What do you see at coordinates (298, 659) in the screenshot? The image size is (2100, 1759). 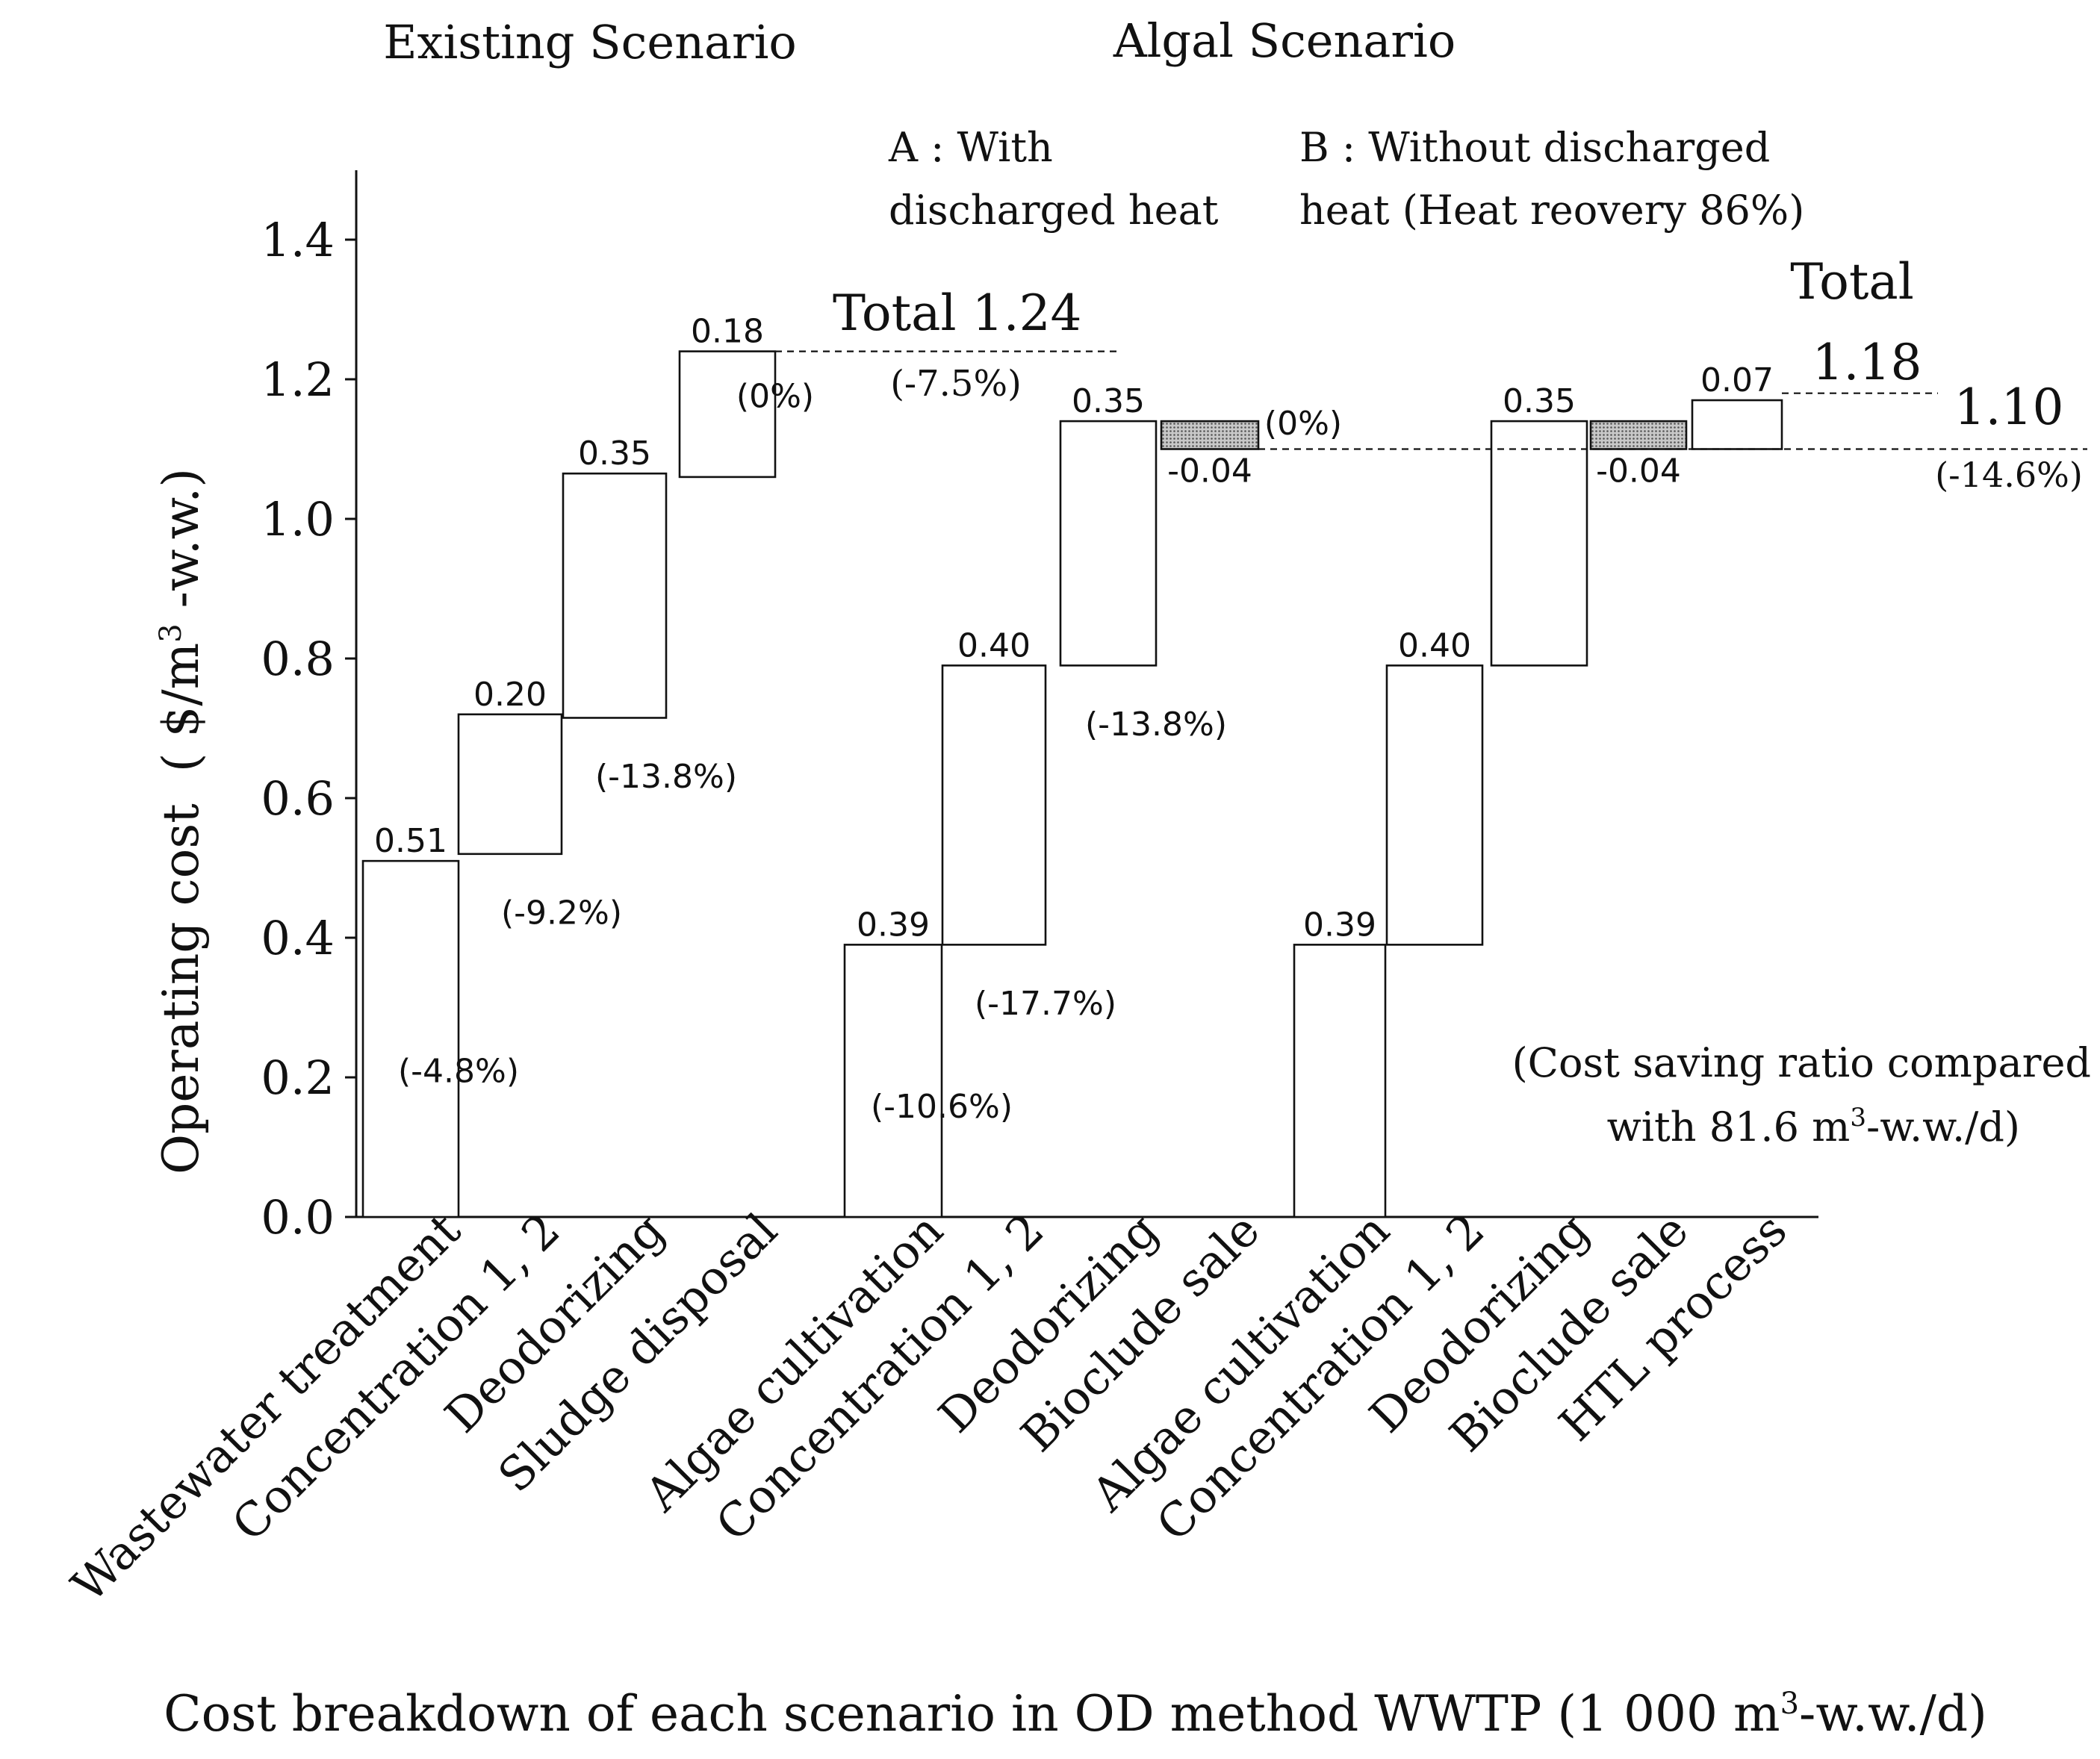 I see `y-tick-label: 0.8` at bounding box center [298, 659].